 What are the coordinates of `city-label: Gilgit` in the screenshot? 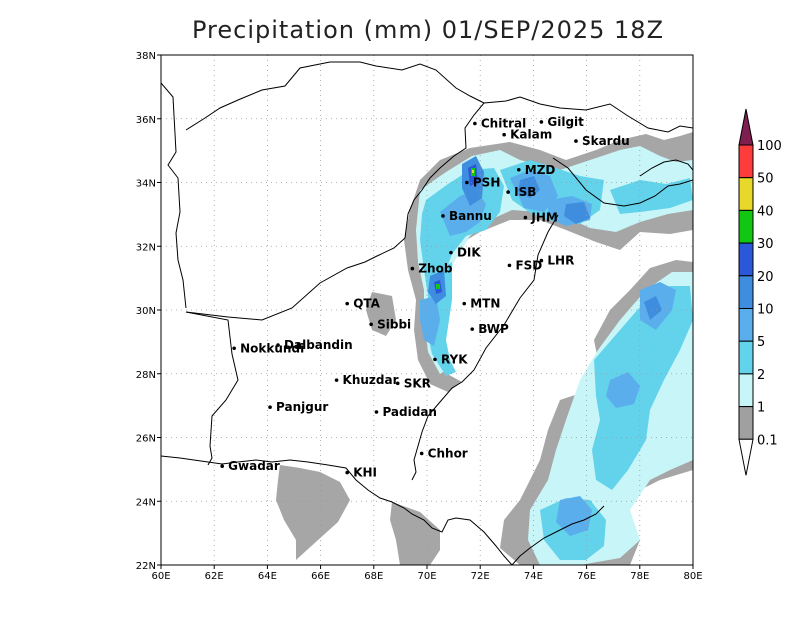 It's located at (565, 122).